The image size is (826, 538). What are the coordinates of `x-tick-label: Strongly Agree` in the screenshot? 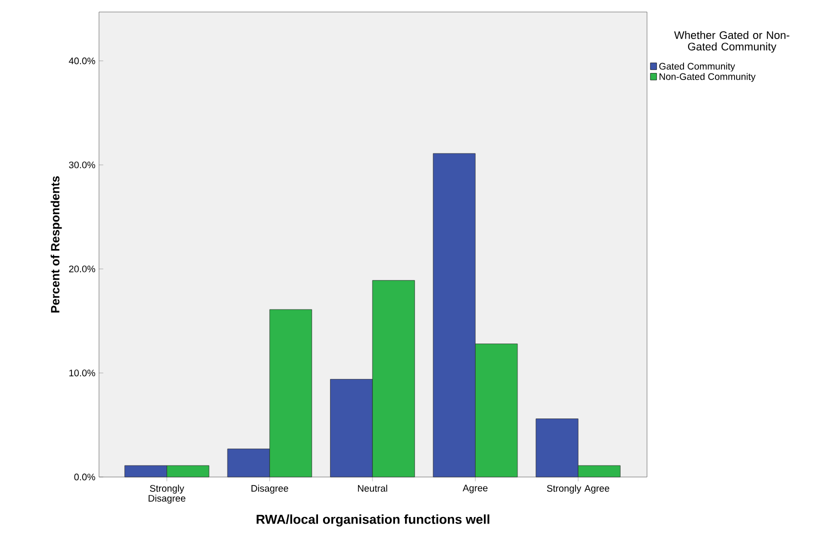 It's located at (578, 489).